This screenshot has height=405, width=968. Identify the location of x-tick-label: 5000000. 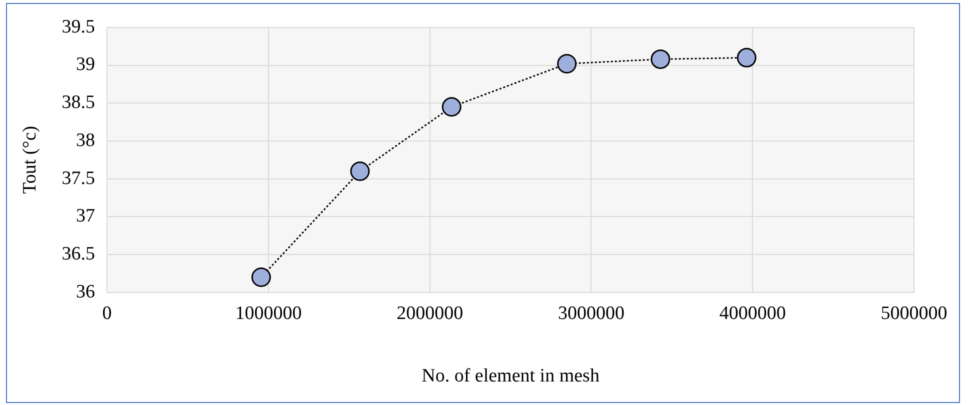
(914, 313).